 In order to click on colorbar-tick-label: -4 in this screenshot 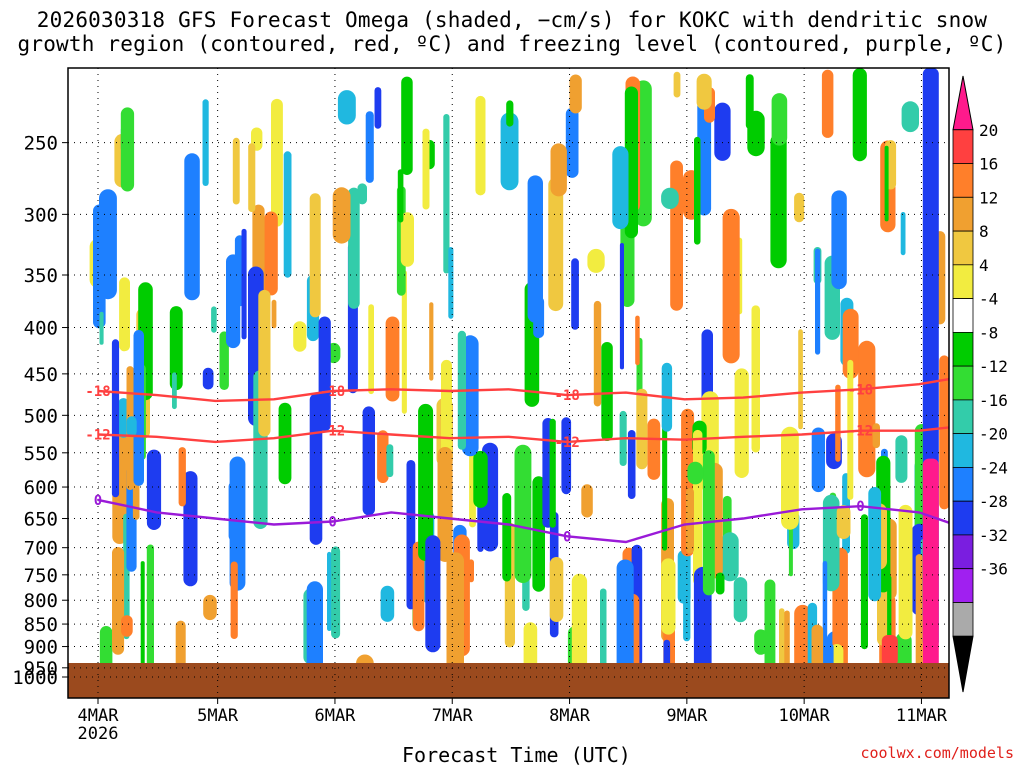, I will do `click(988, 299)`.